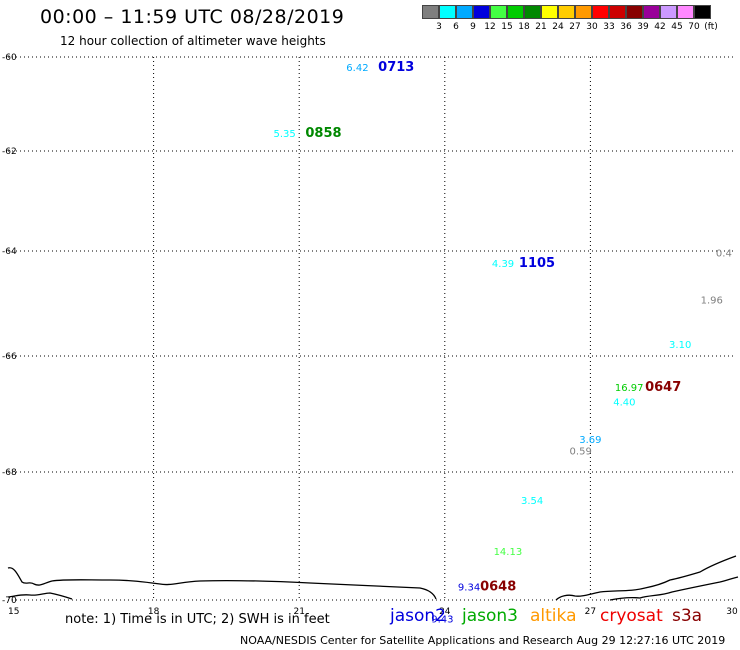  I want to click on wave-height-value: 14.13, so click(508, 552).